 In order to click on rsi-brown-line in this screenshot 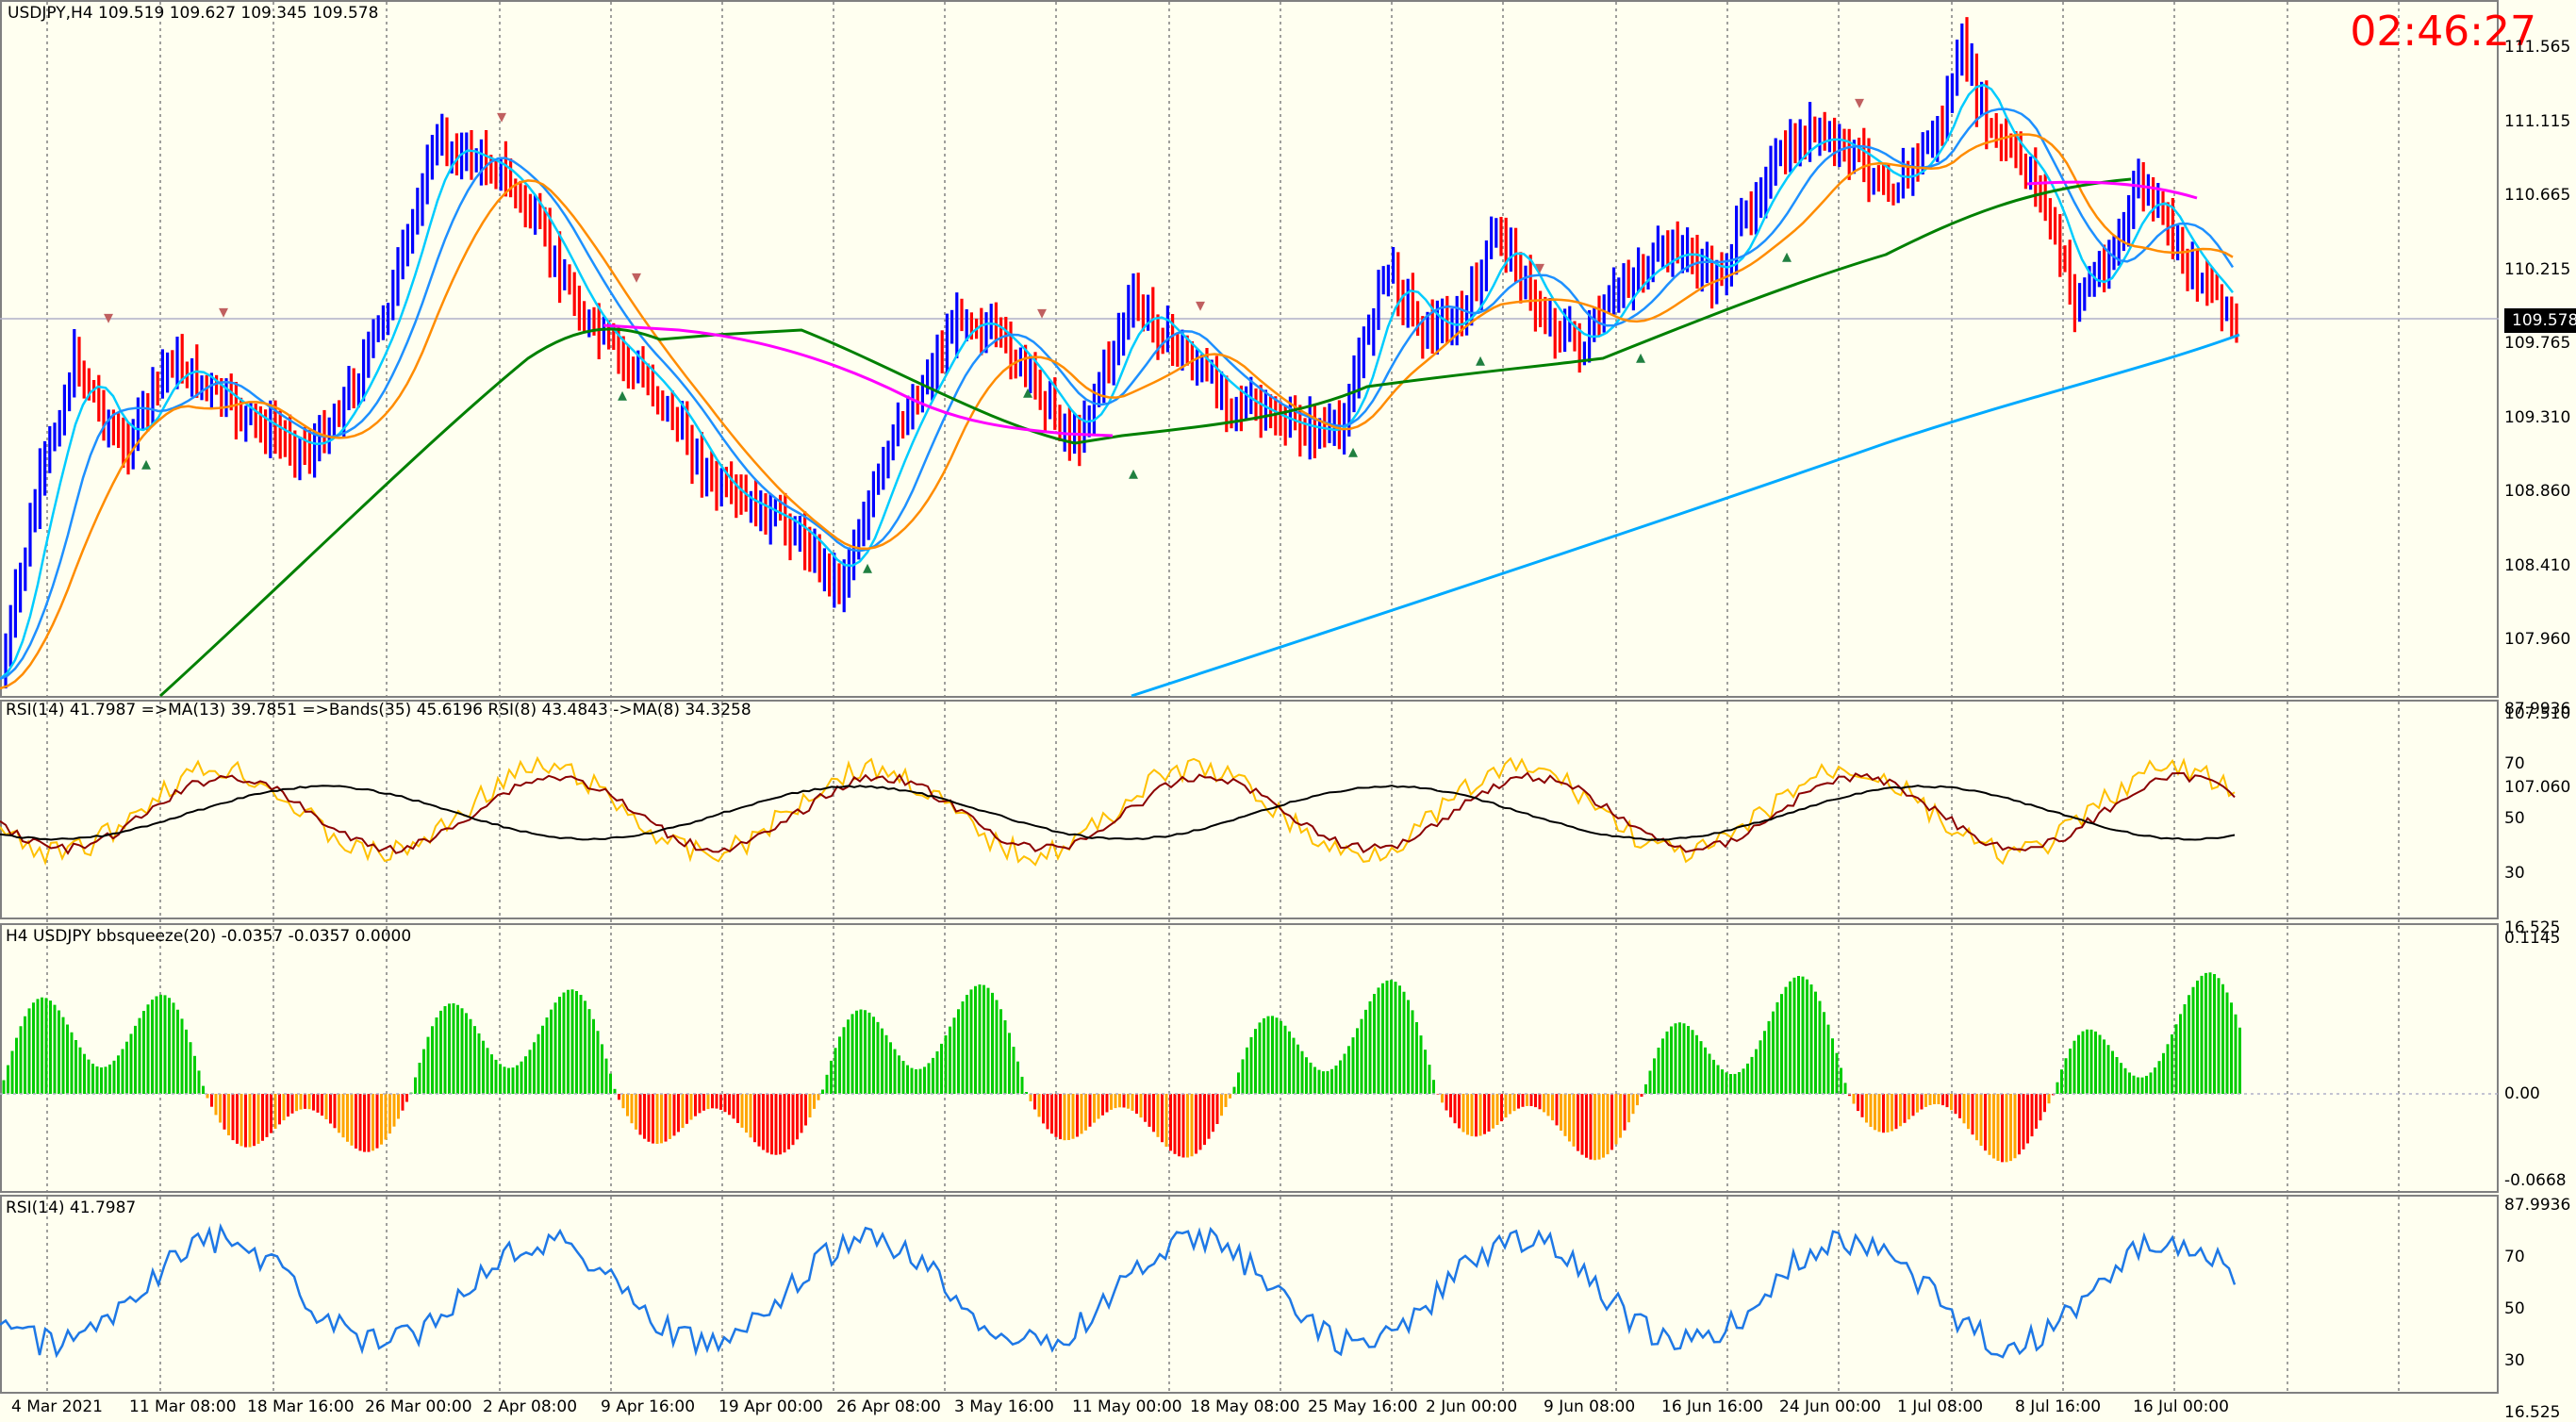, I will do `click(1118, 813)`.